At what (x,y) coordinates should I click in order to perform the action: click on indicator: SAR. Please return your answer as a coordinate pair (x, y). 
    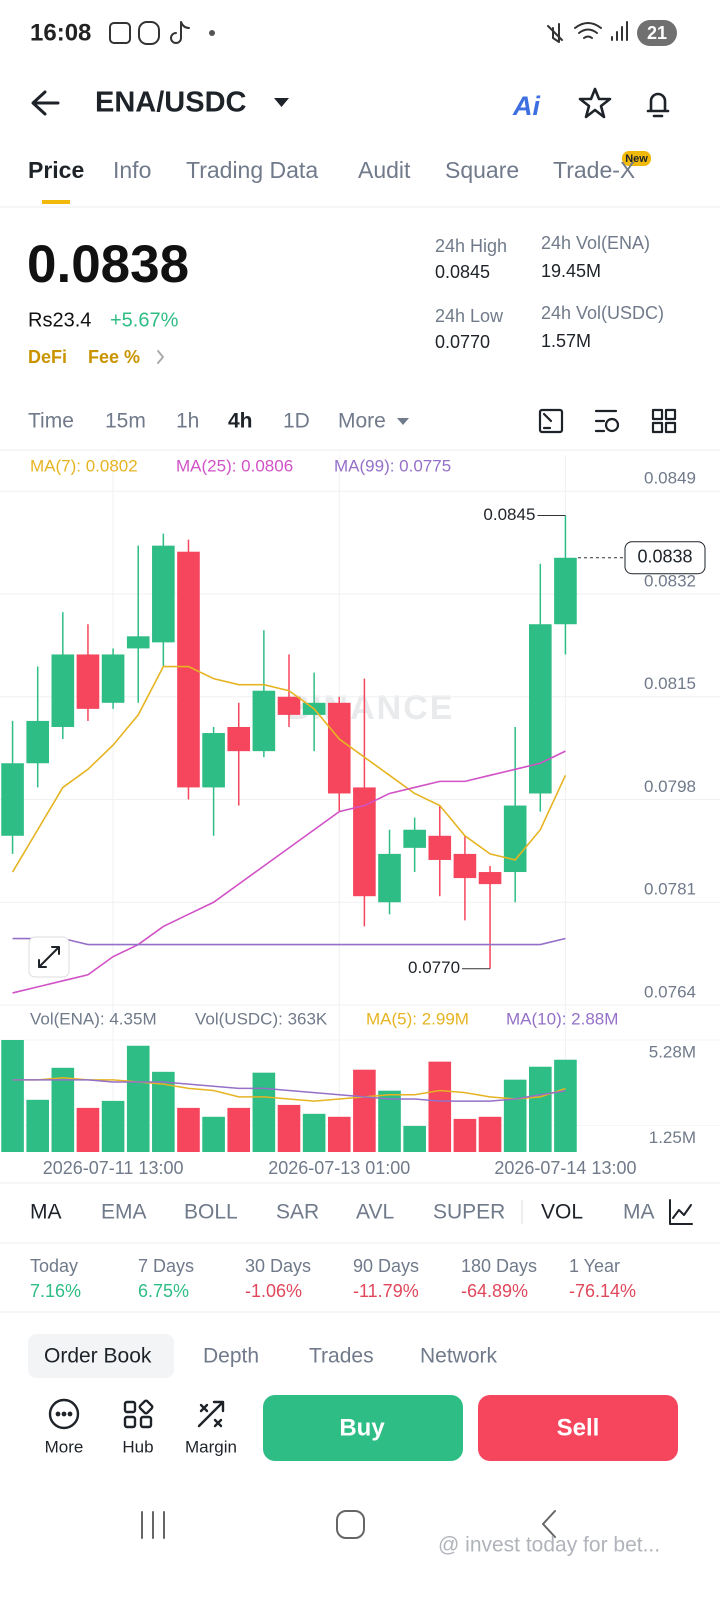
    Looking at the image, I should click on (297, 1212).